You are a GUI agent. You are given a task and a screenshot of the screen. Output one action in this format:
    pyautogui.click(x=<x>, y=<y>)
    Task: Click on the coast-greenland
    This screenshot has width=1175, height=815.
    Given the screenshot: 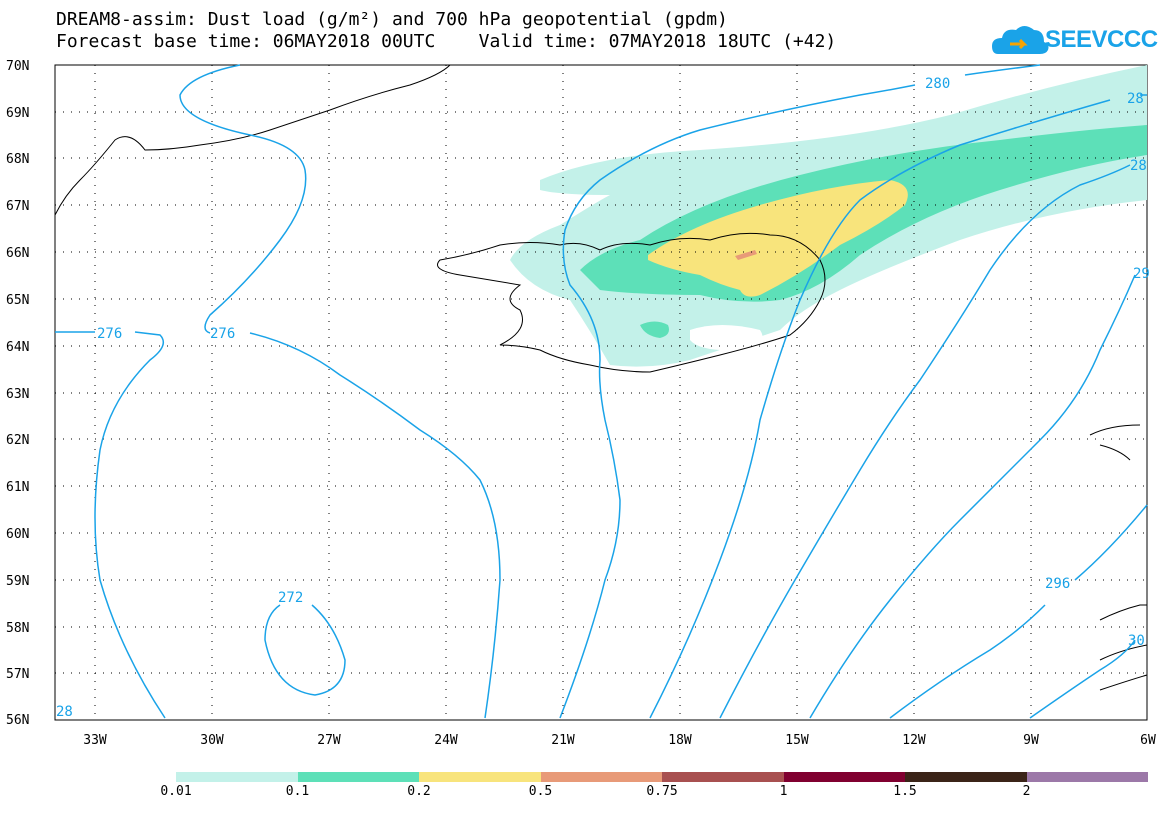 What is the action you would take?
    pyautogui.click(x=252, y=140)
    